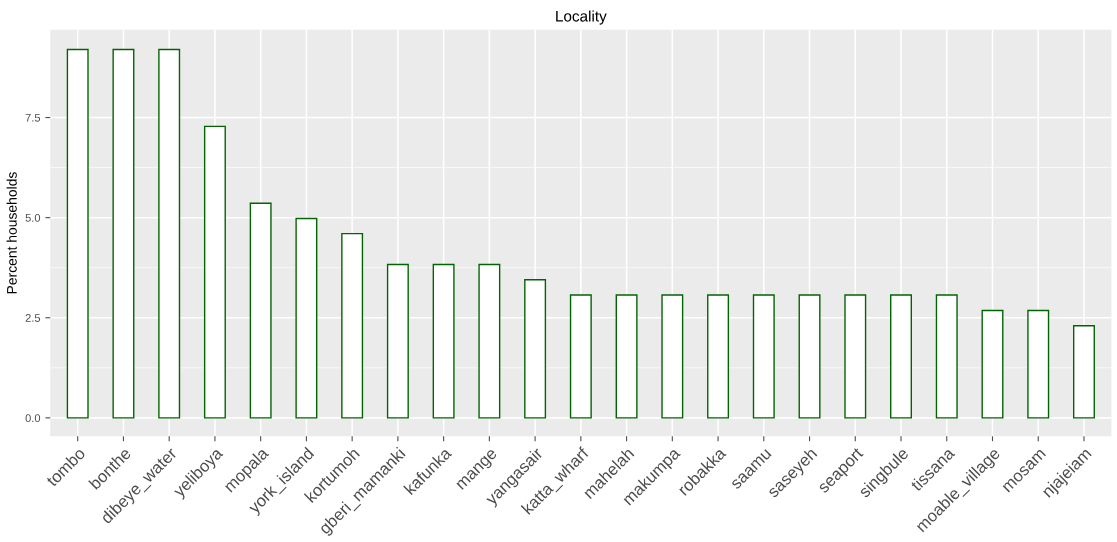 Image resolution: width=1117 pixels, height=542 pixels. Describe the element at coordinates (11, 233) in the screenshot. I see `y-axis-title: Percent households` at that location.